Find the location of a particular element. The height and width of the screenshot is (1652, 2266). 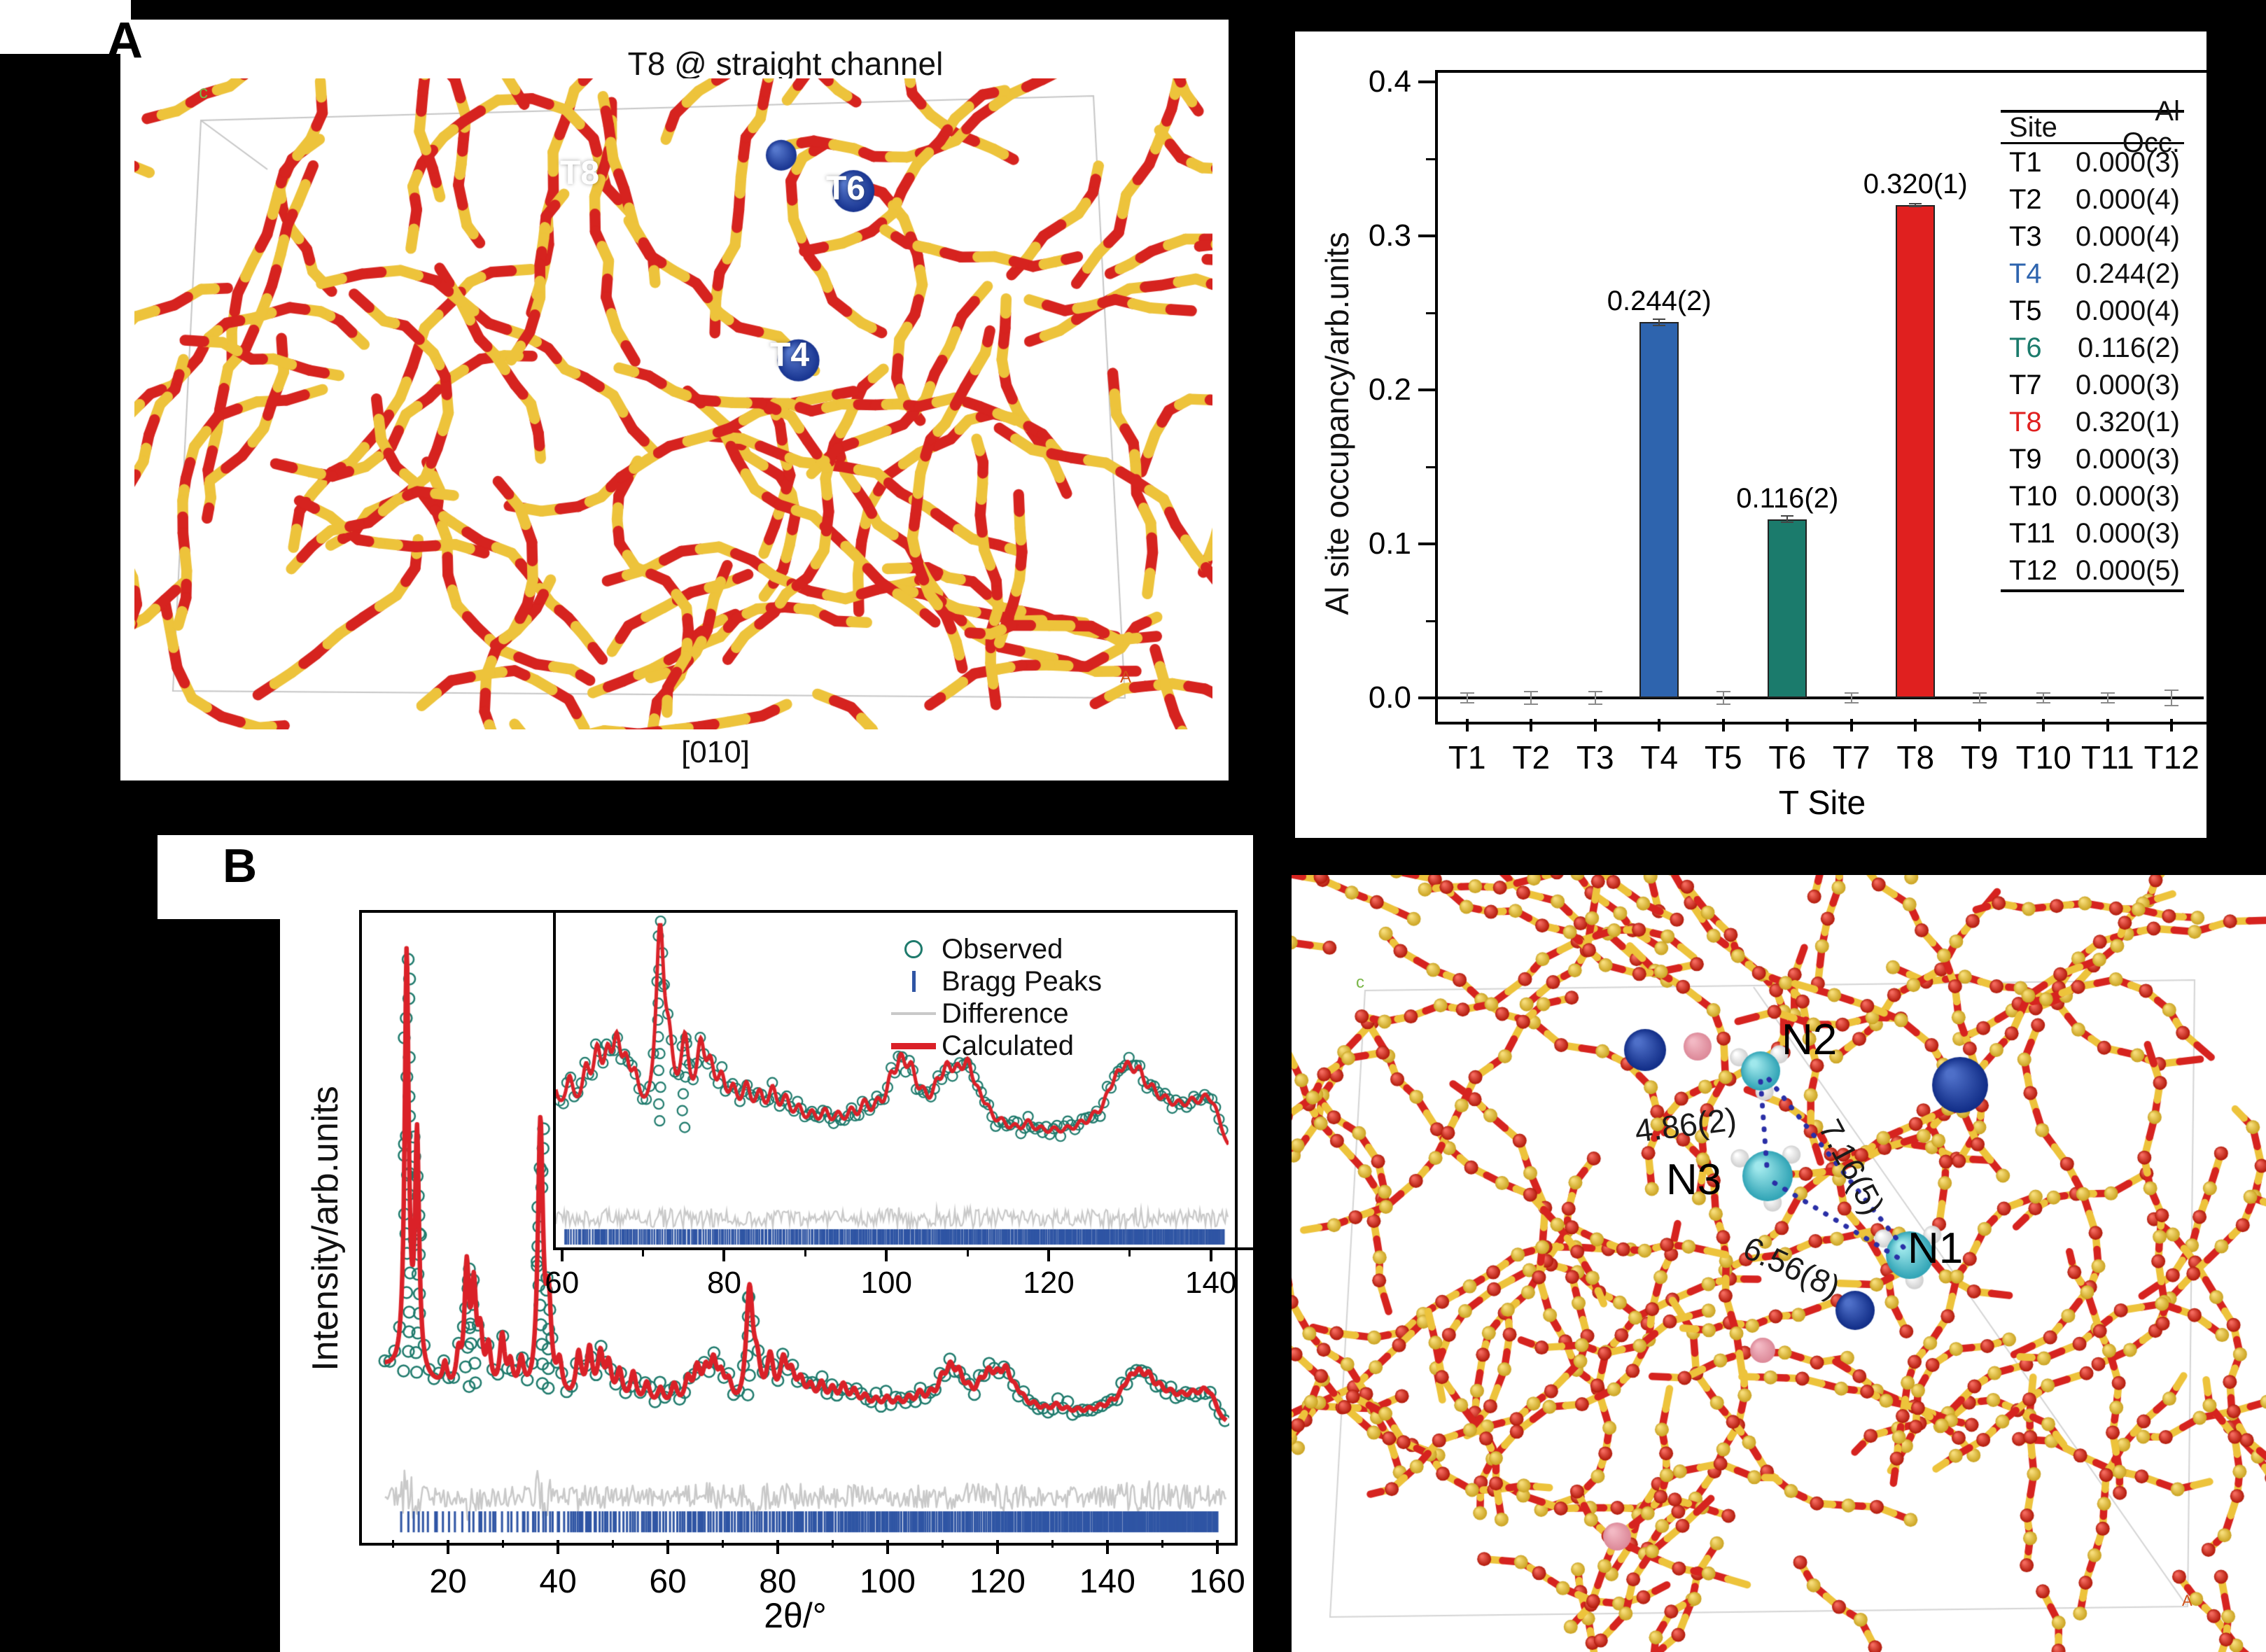

bar-value-label: 0.116(2) is located at coordinates (1787, 498).